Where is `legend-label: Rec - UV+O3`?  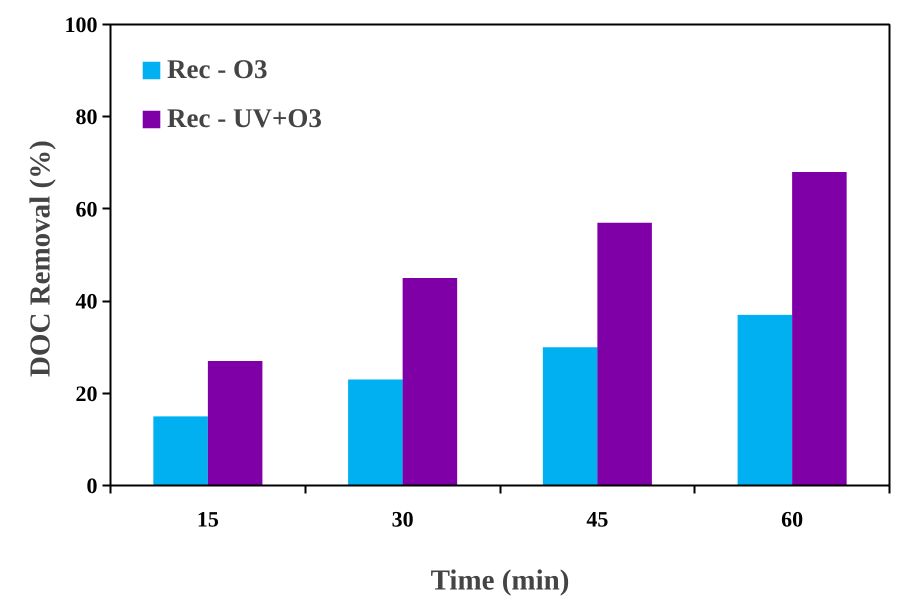 legend-label: Rec - UV+O3 is located at coordinates (244, 118).